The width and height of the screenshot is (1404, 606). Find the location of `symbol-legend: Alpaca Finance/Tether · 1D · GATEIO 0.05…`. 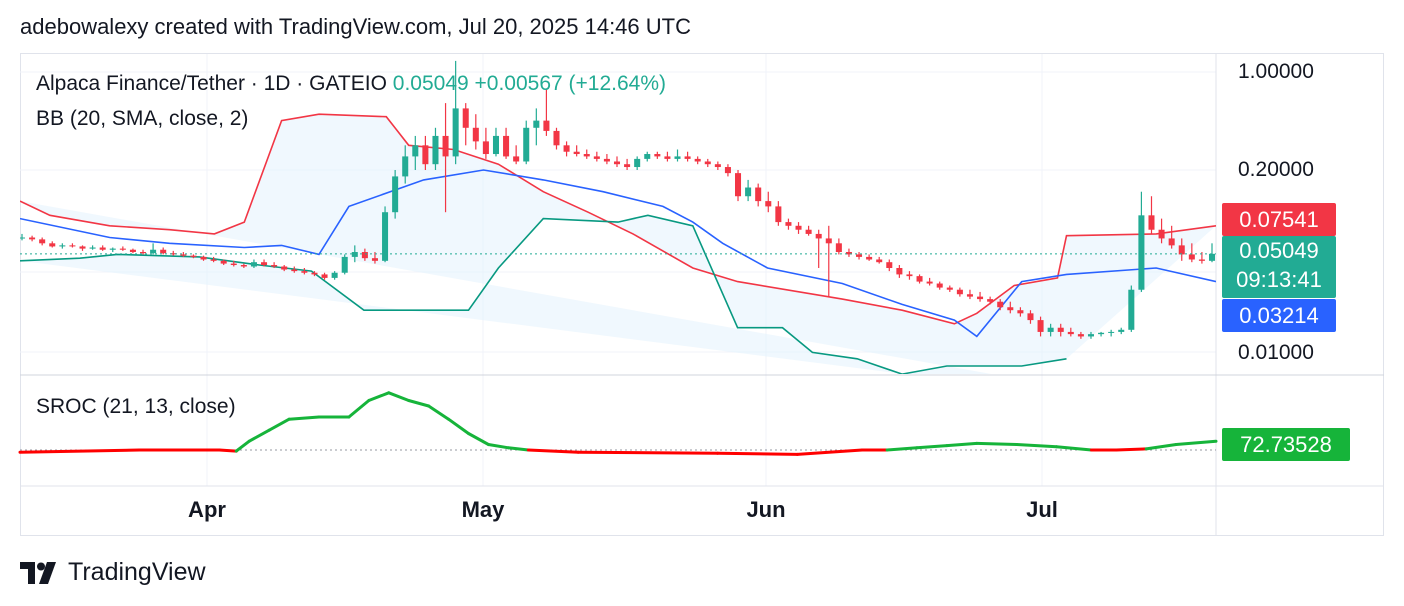

symbol-legend: Alpaca Finance/Tether · 1D · GATEIO 0.05… is located at coordinates (351, 84).